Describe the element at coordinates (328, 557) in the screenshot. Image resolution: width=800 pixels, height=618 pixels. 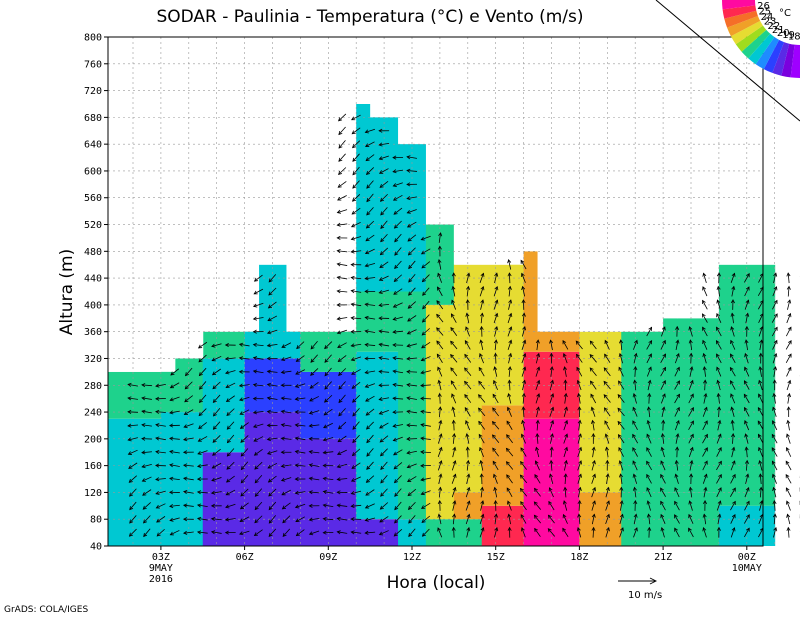
I see `x-tick-label: 09Z` at that location.